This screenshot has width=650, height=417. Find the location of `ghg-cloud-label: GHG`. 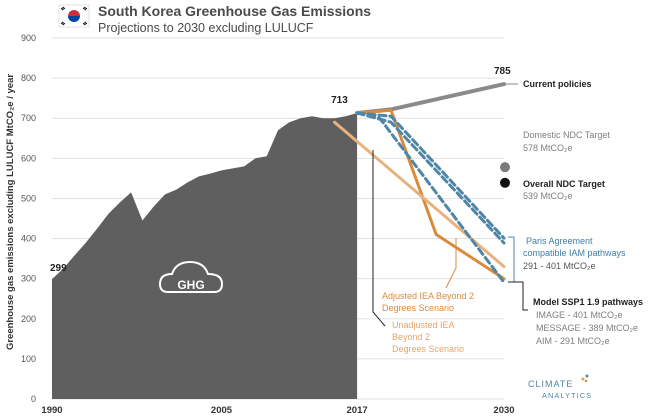

ghg-cloud-label: GHG is located at coordinates (190, 285).